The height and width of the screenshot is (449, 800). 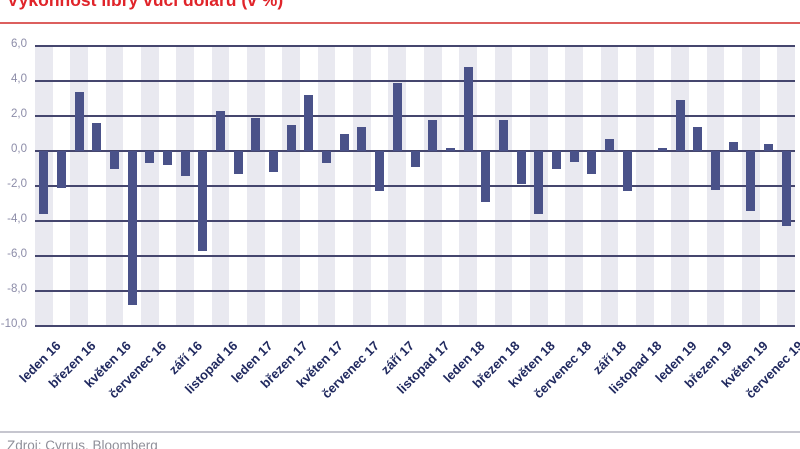 What do you see at coordinates (400, 432) in the screenshot?
I see `footer-divider` at bounding box center [400, 432].